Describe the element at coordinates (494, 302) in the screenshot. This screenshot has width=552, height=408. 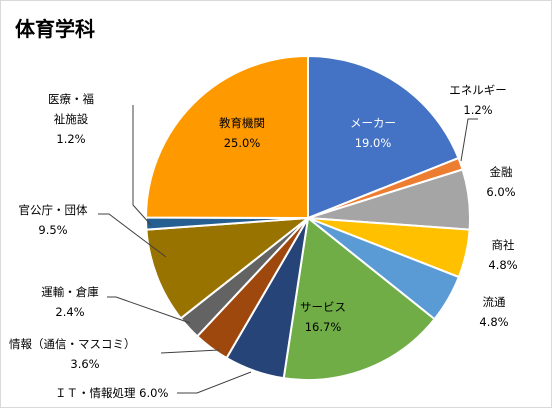
I see `slice-label: 流通` at that location.